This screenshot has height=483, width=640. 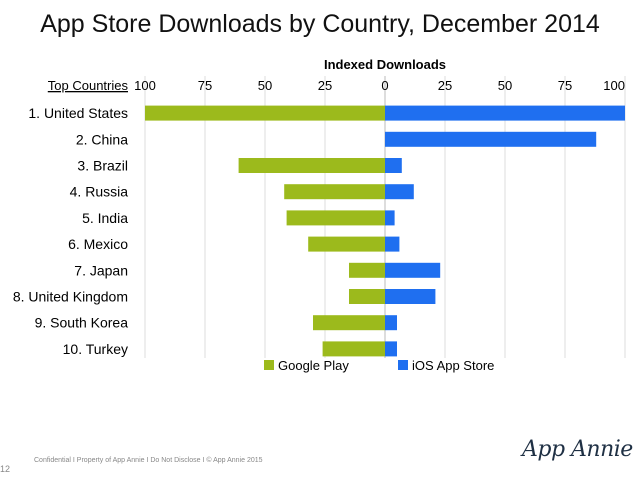 I want to click on legend-label-ios-app-store: iOS App Store, so click(x=453, y=365).